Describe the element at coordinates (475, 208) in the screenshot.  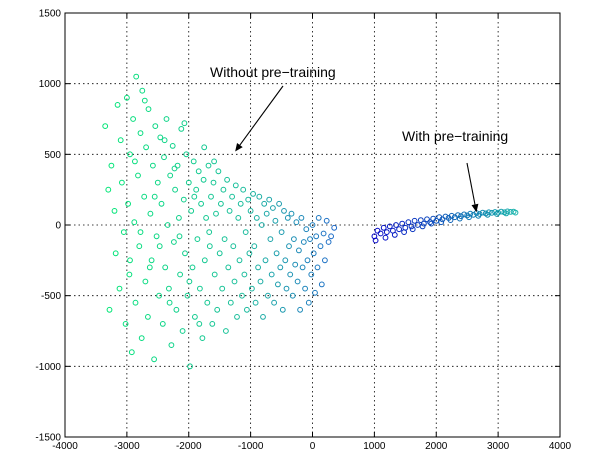
I see `annotation-arrowhead-with` at that location.